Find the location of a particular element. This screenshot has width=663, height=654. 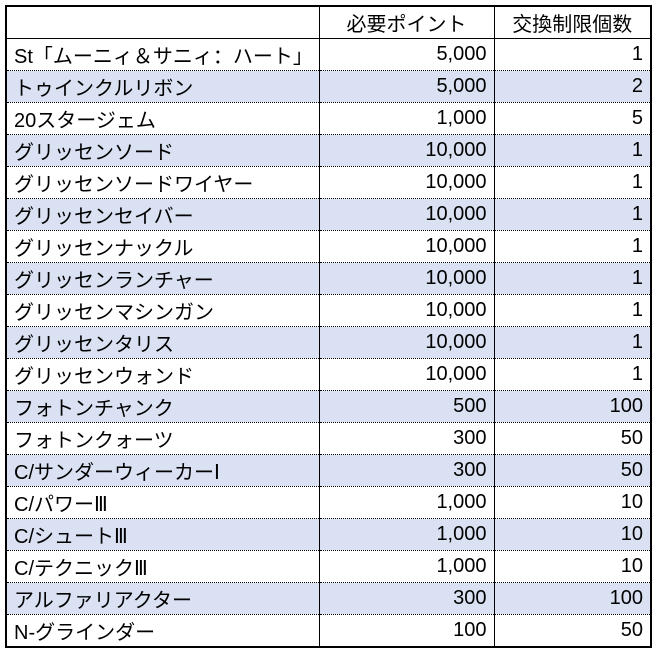

table-row: C/シュートⅢ 1,000 10 is located at coordinates (328, 534).